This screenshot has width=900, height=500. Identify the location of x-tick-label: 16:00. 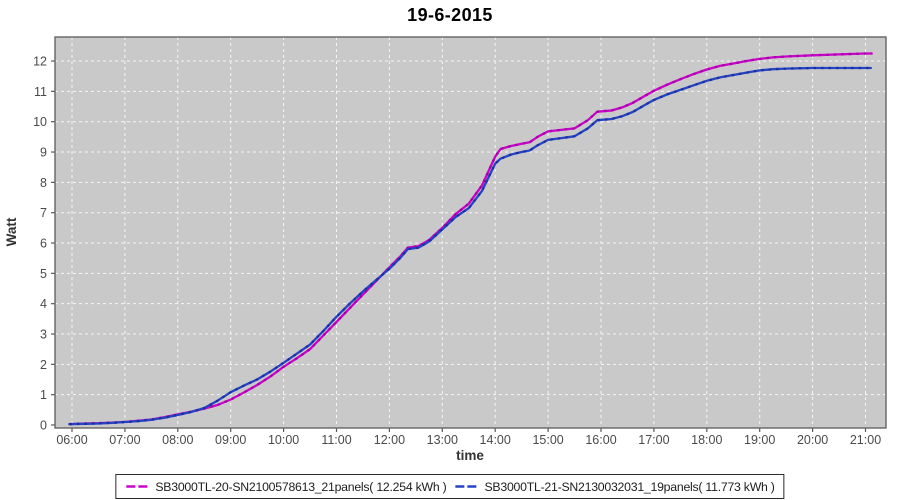
(600, 440).